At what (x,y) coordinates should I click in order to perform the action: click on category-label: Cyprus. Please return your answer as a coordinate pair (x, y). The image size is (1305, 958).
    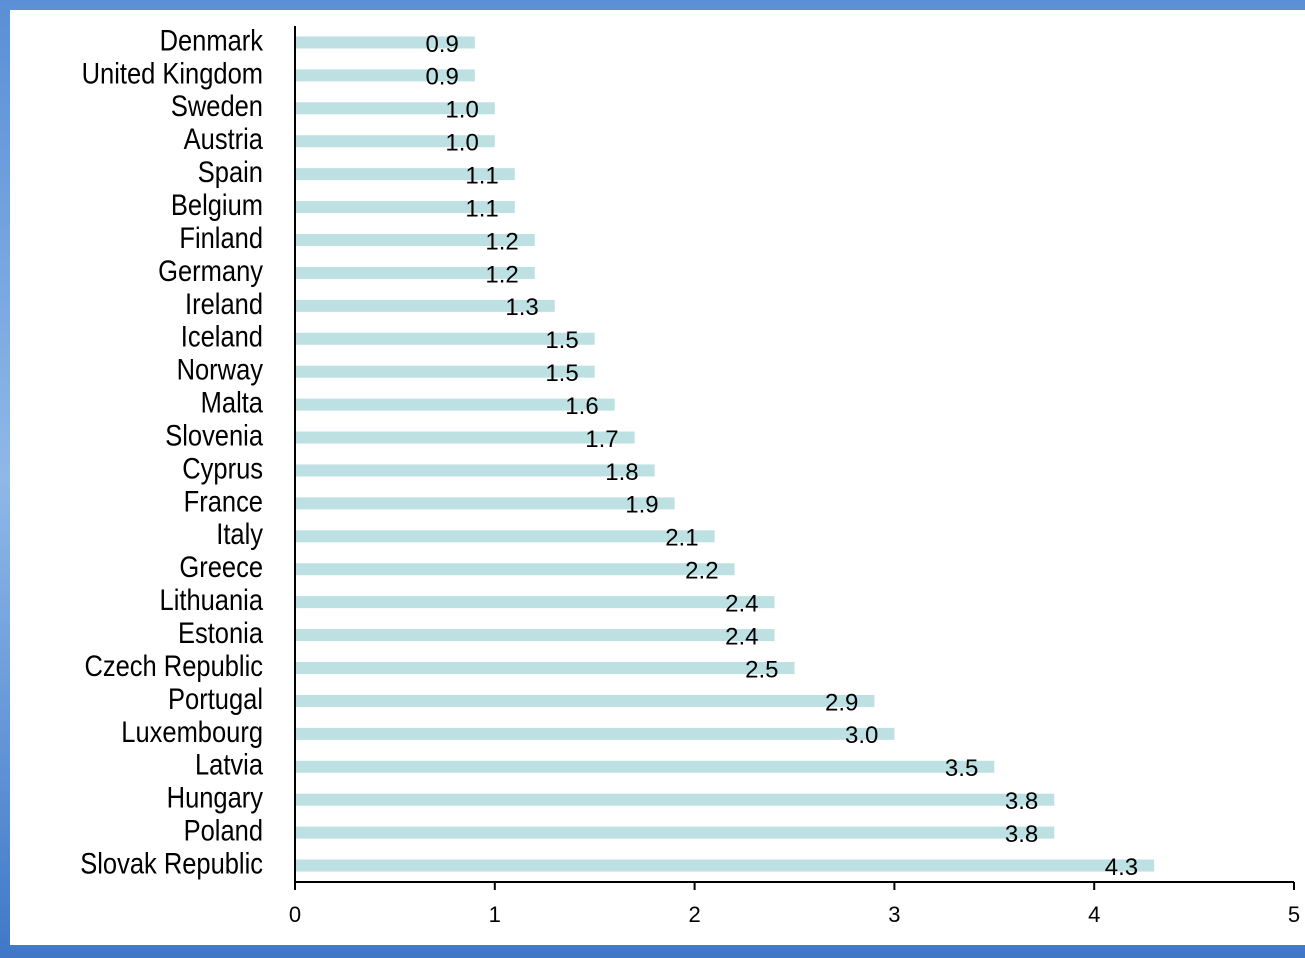
    Looking at the image, I should click on (222, 467).